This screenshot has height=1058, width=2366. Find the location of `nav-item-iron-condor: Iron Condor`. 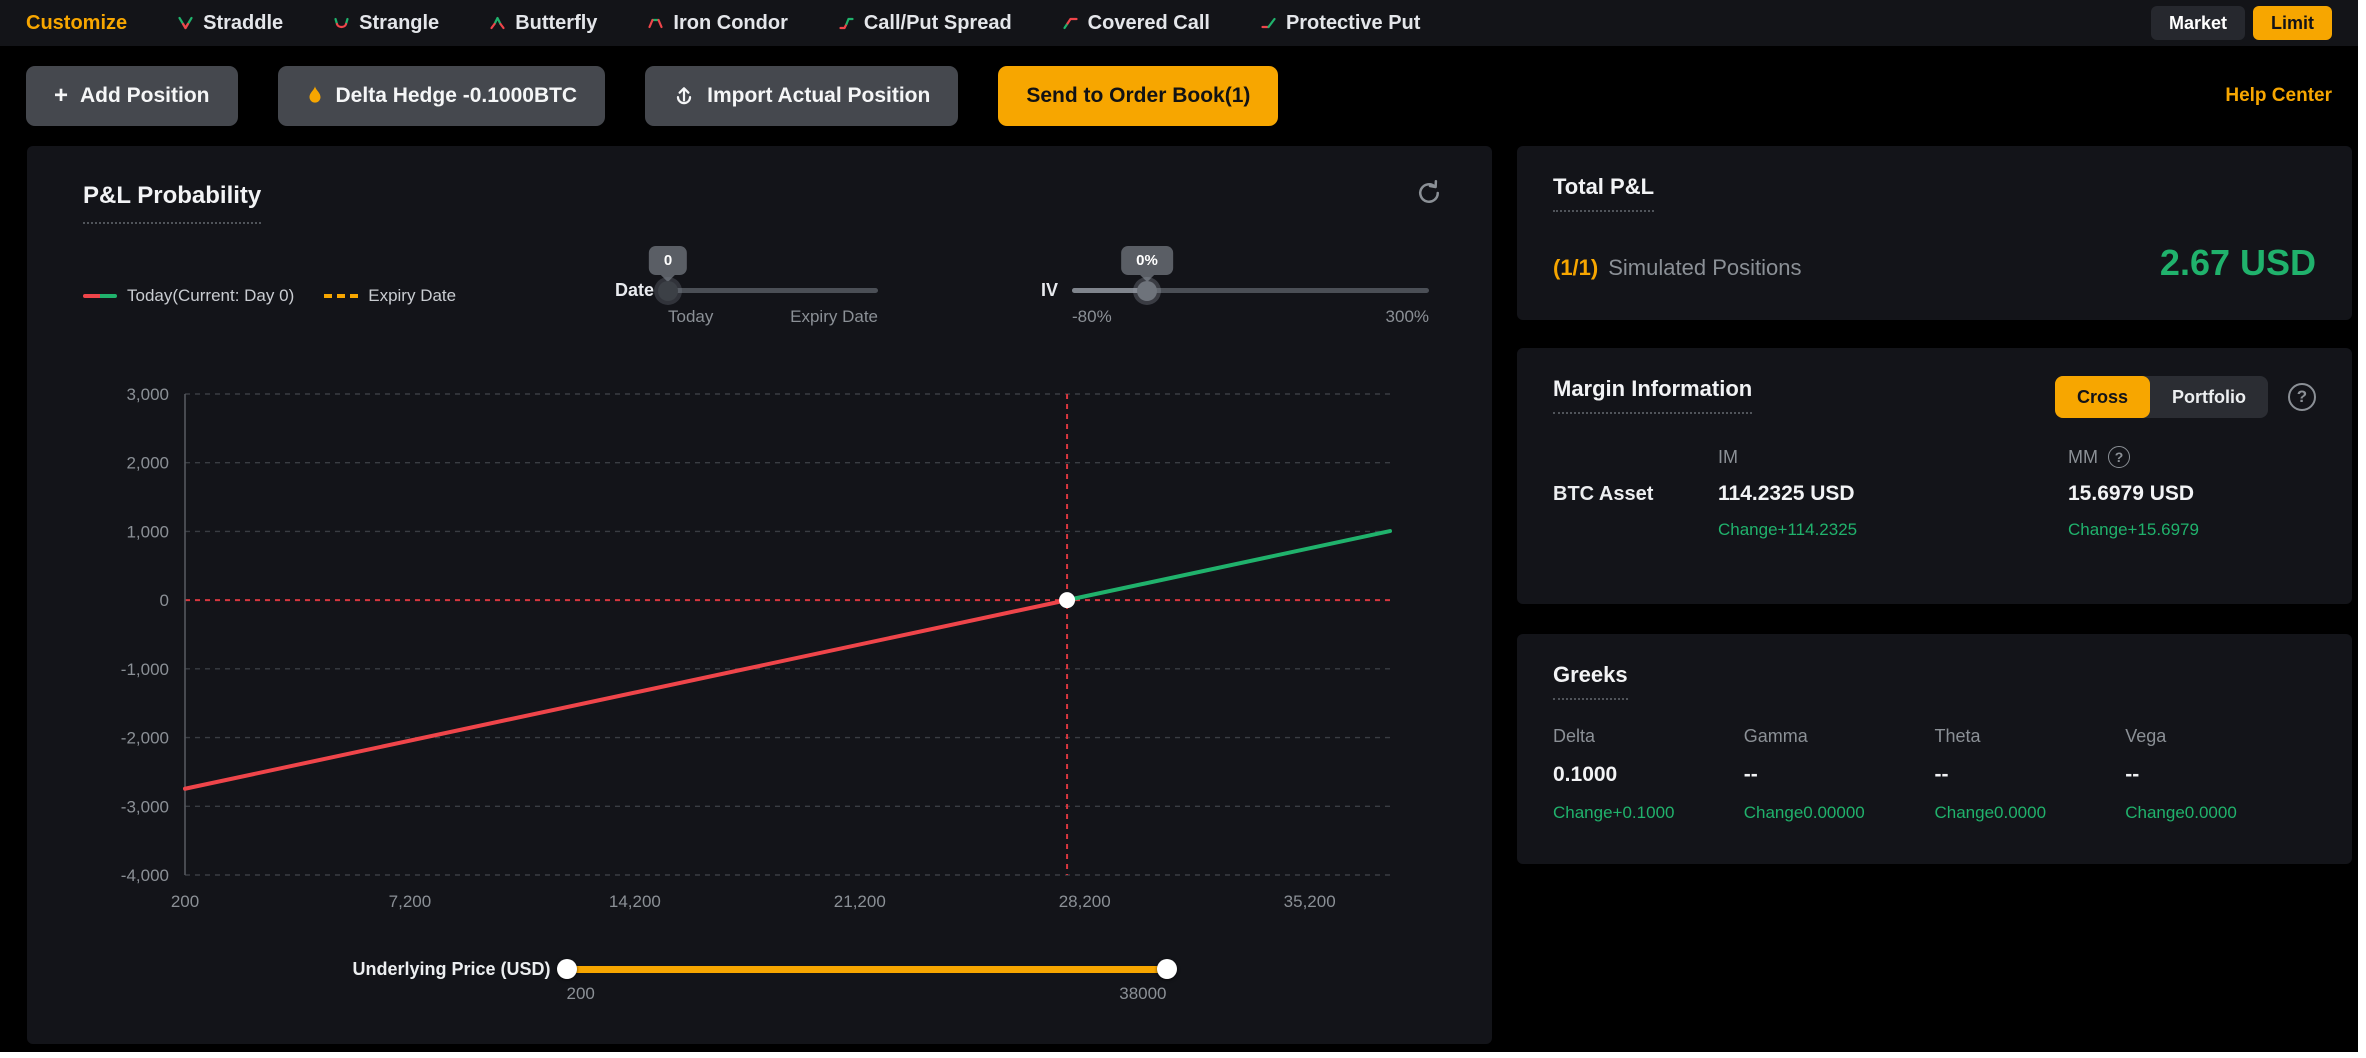

nav-item-iron-condor: Iron Condor is located at coordinates (717, 23).